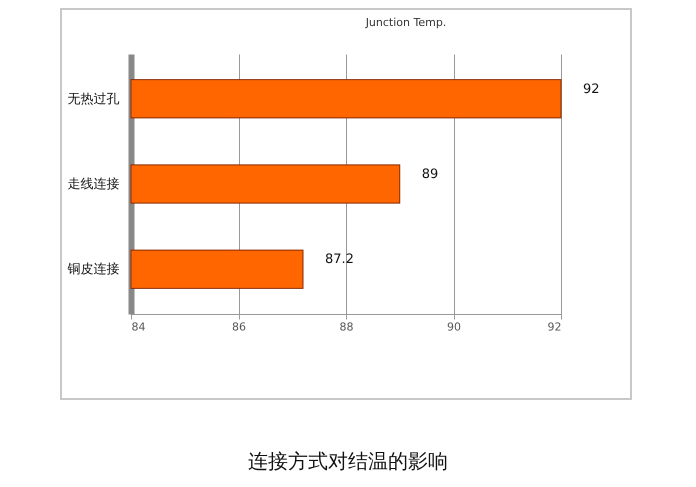 The height and width of the screenshot is (487, 696). What do you see at coordinates (94, 184) in the screenshot?
I see `y-tick-label: 走线连接` at bounding box center [94, 184].